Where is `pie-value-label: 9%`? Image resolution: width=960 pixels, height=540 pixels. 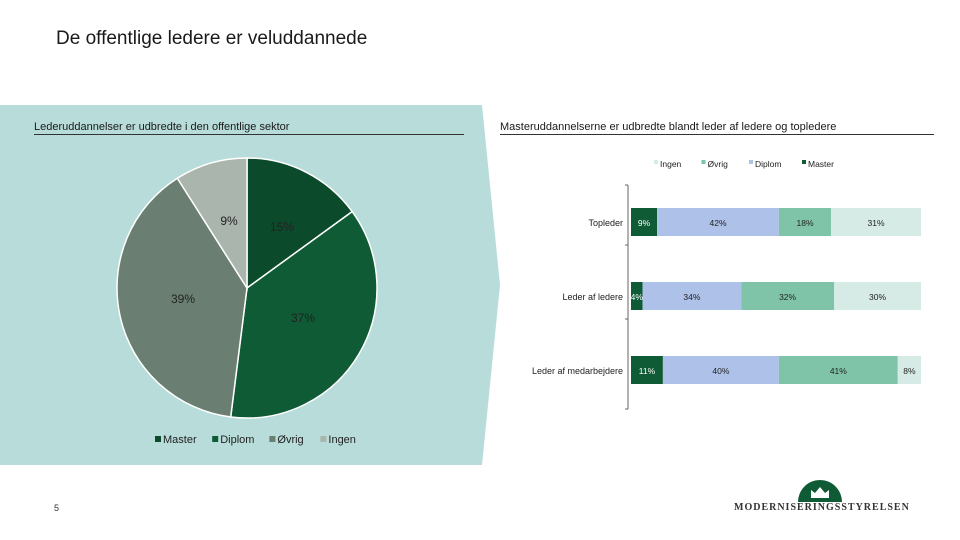 pie-value-label: 9% is located at coordinates (229, 221).